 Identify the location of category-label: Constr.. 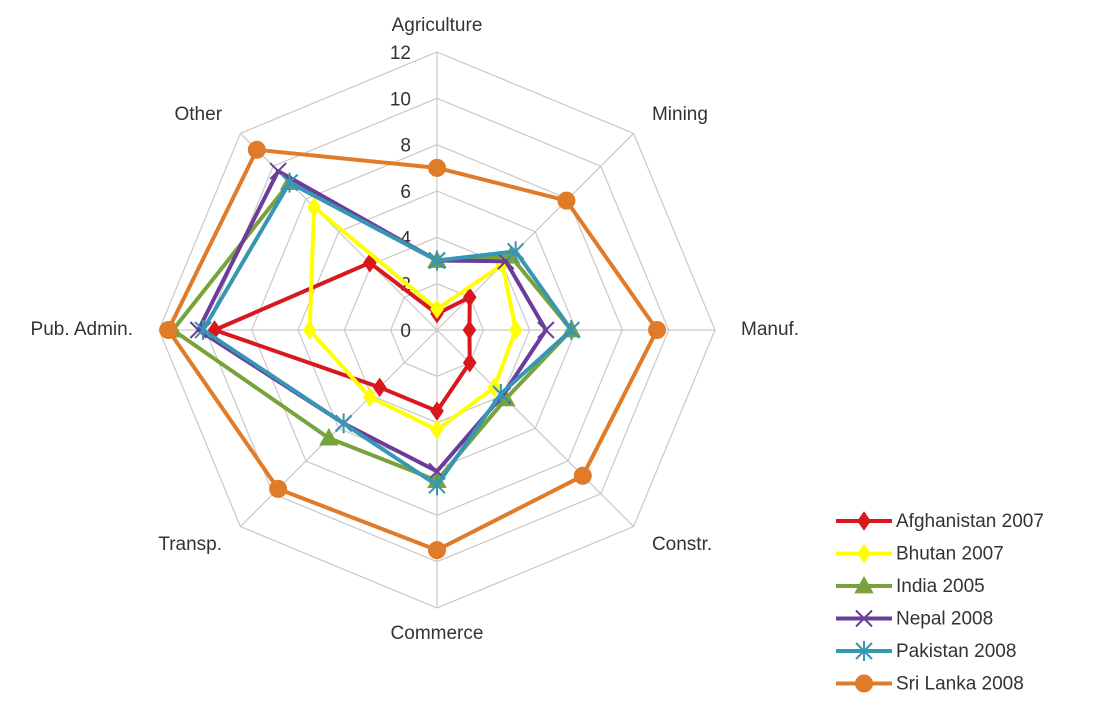
(682, 544).